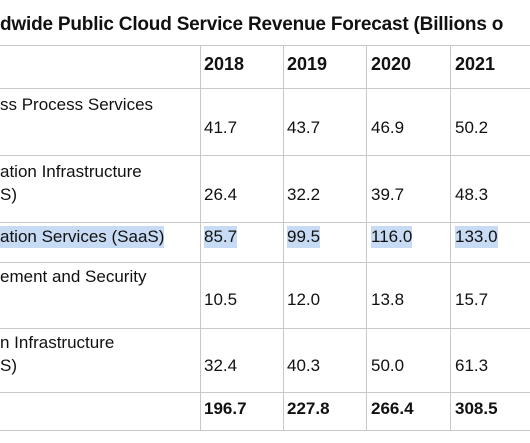  What do you see at coordinates (475, 64) in the screenshot?
I see `column-header: 2021` at bounding box center [475, 64].